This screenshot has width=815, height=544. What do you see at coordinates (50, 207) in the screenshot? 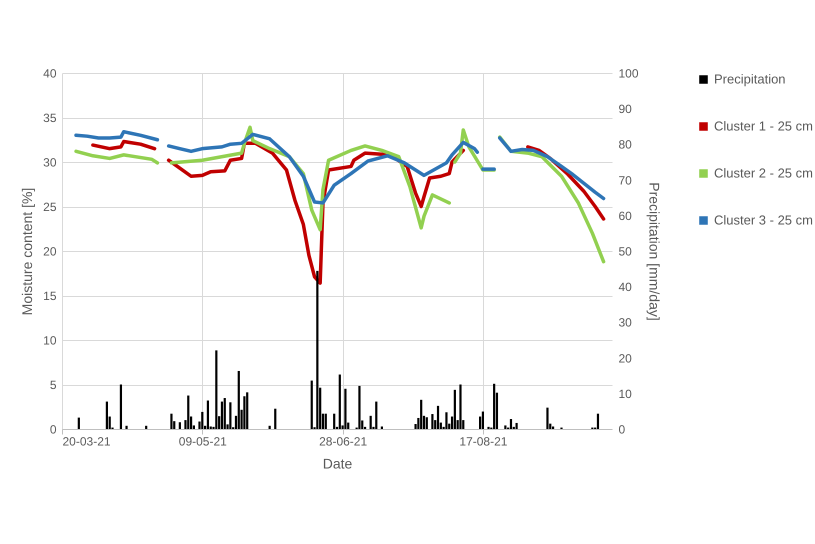
I see `y-tick-label: 25` at bounding box center [50, 207].